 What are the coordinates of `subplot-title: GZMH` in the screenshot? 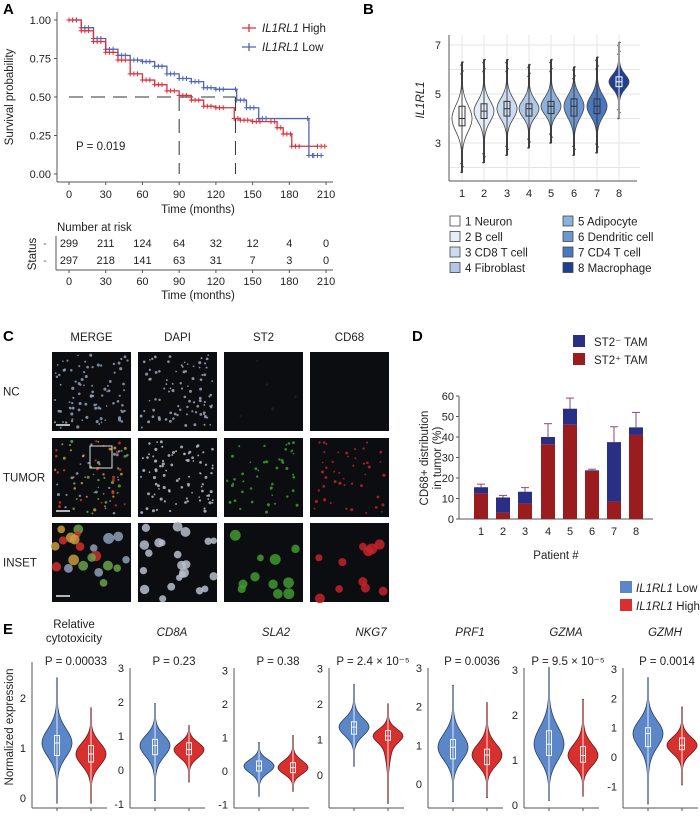 It's located at (665, 633).